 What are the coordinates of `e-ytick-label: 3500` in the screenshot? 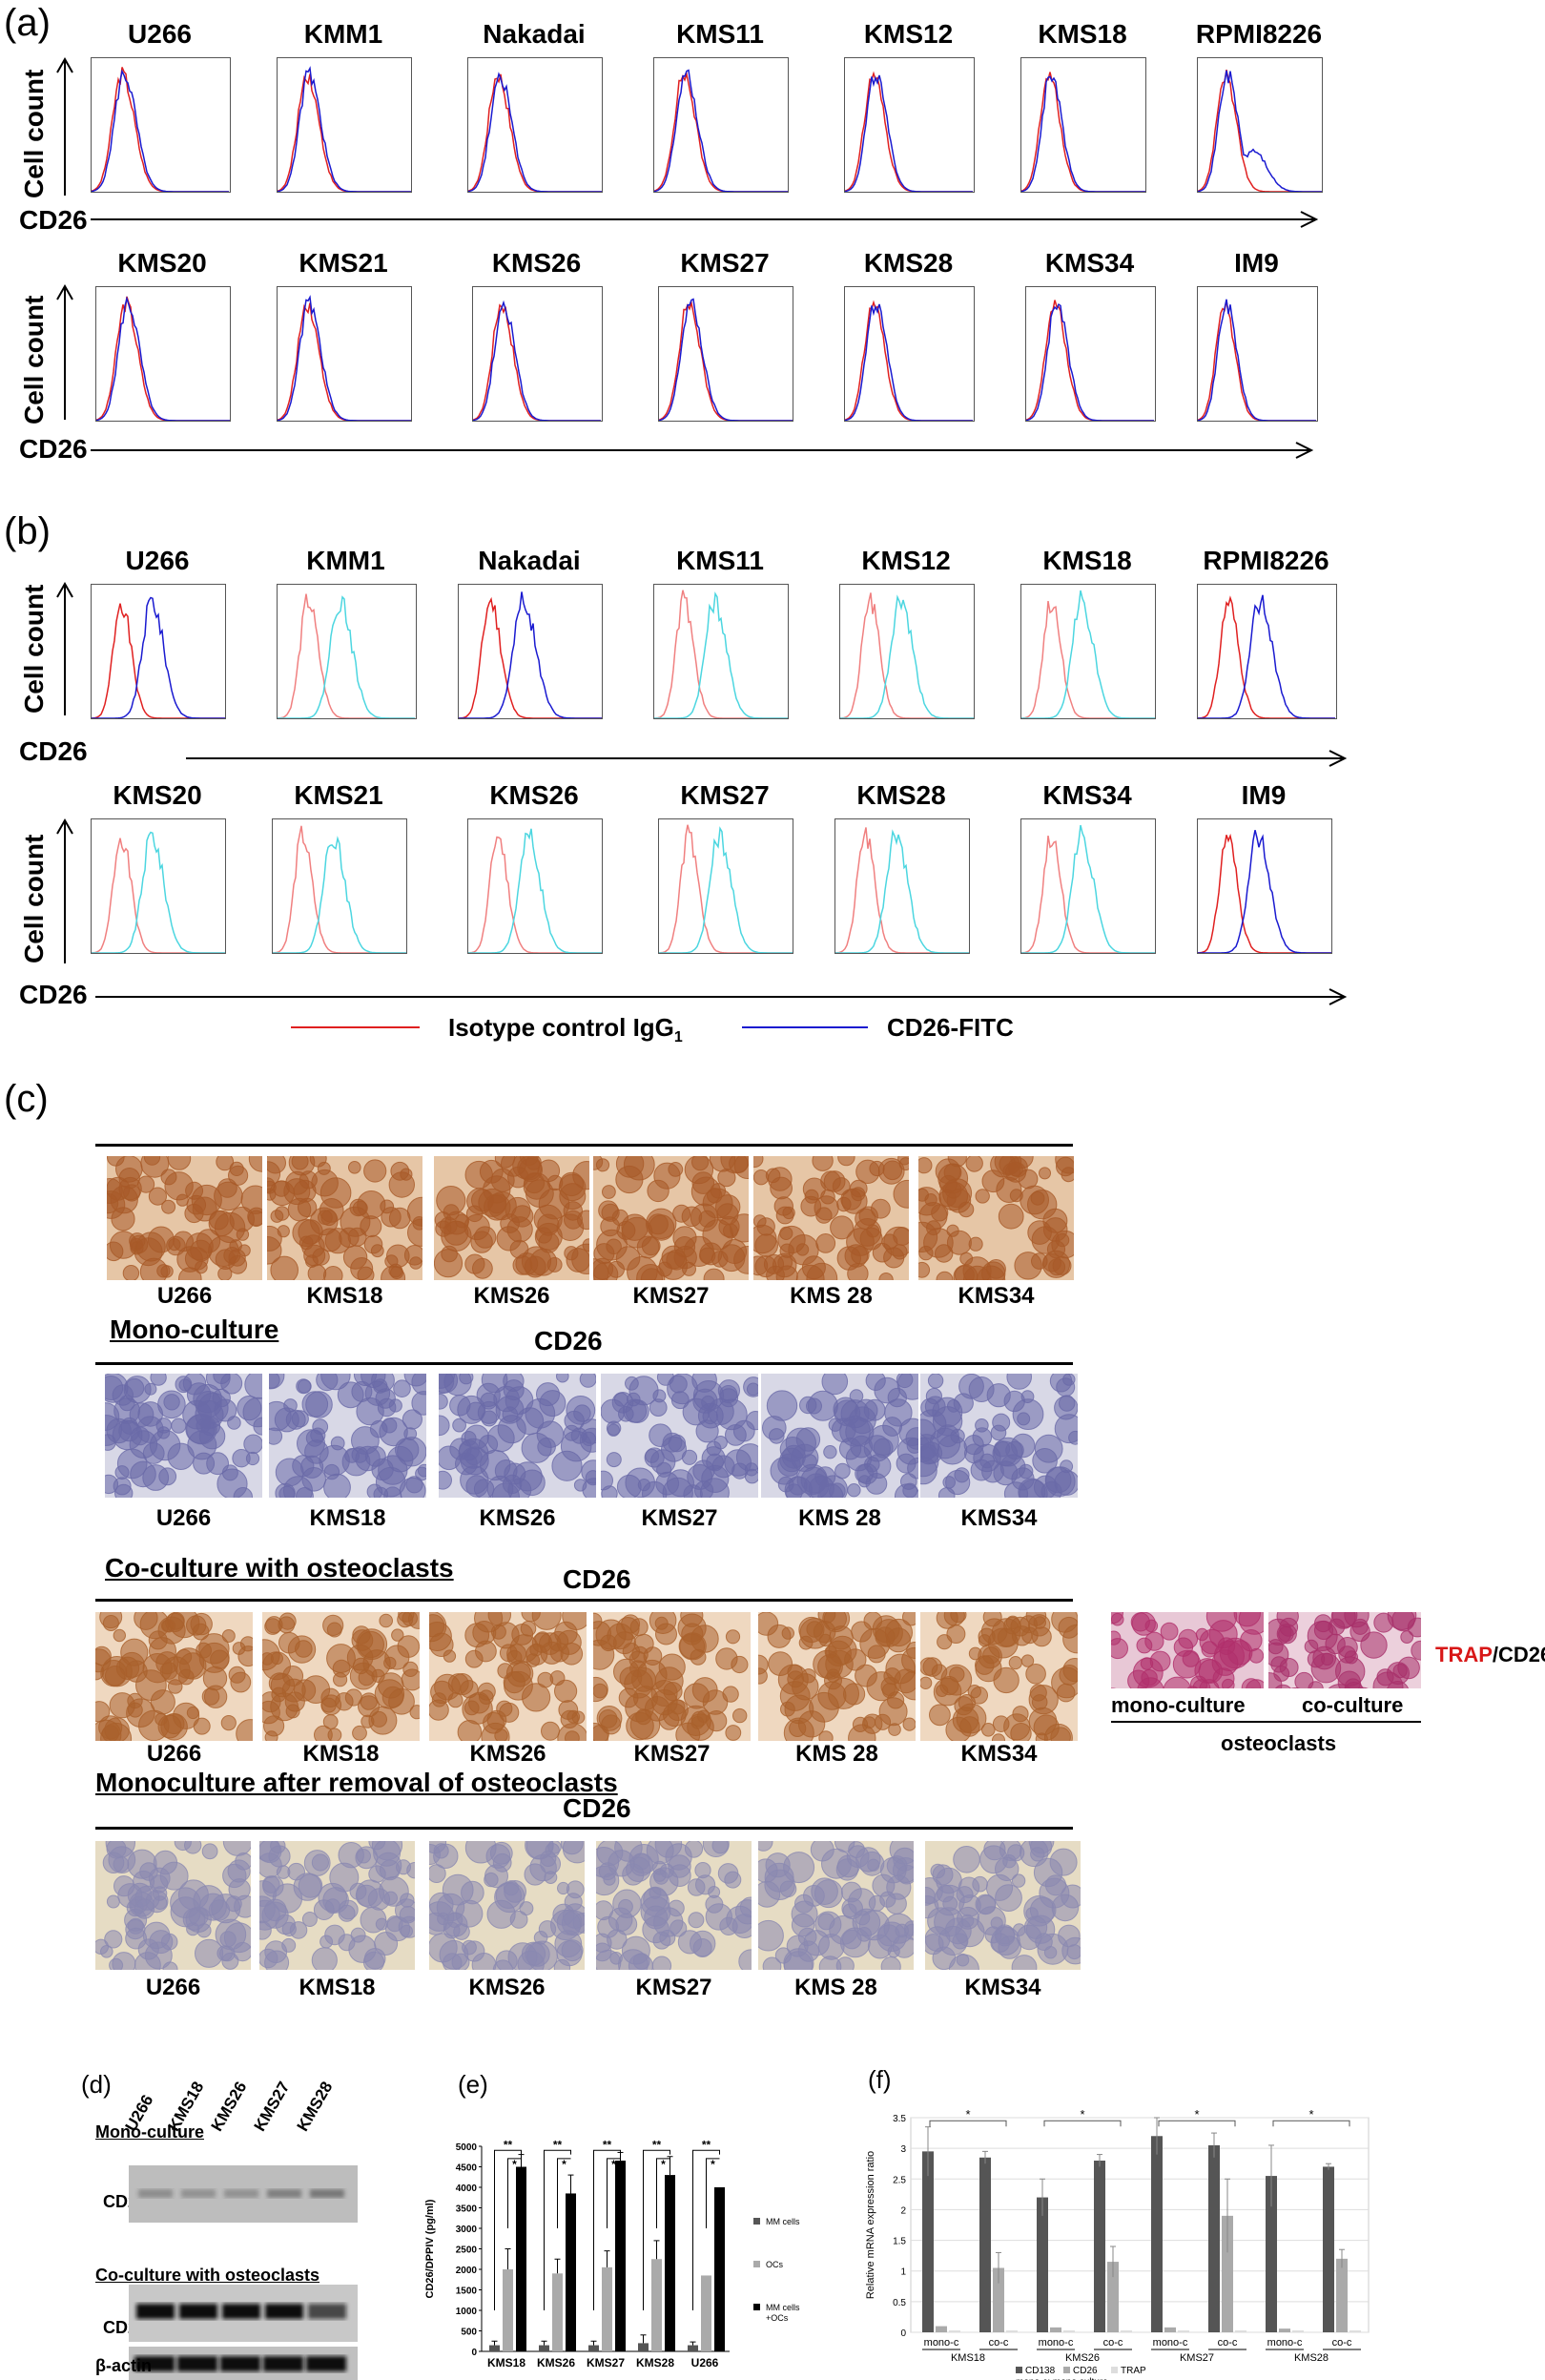 It's located at (467, 2209).